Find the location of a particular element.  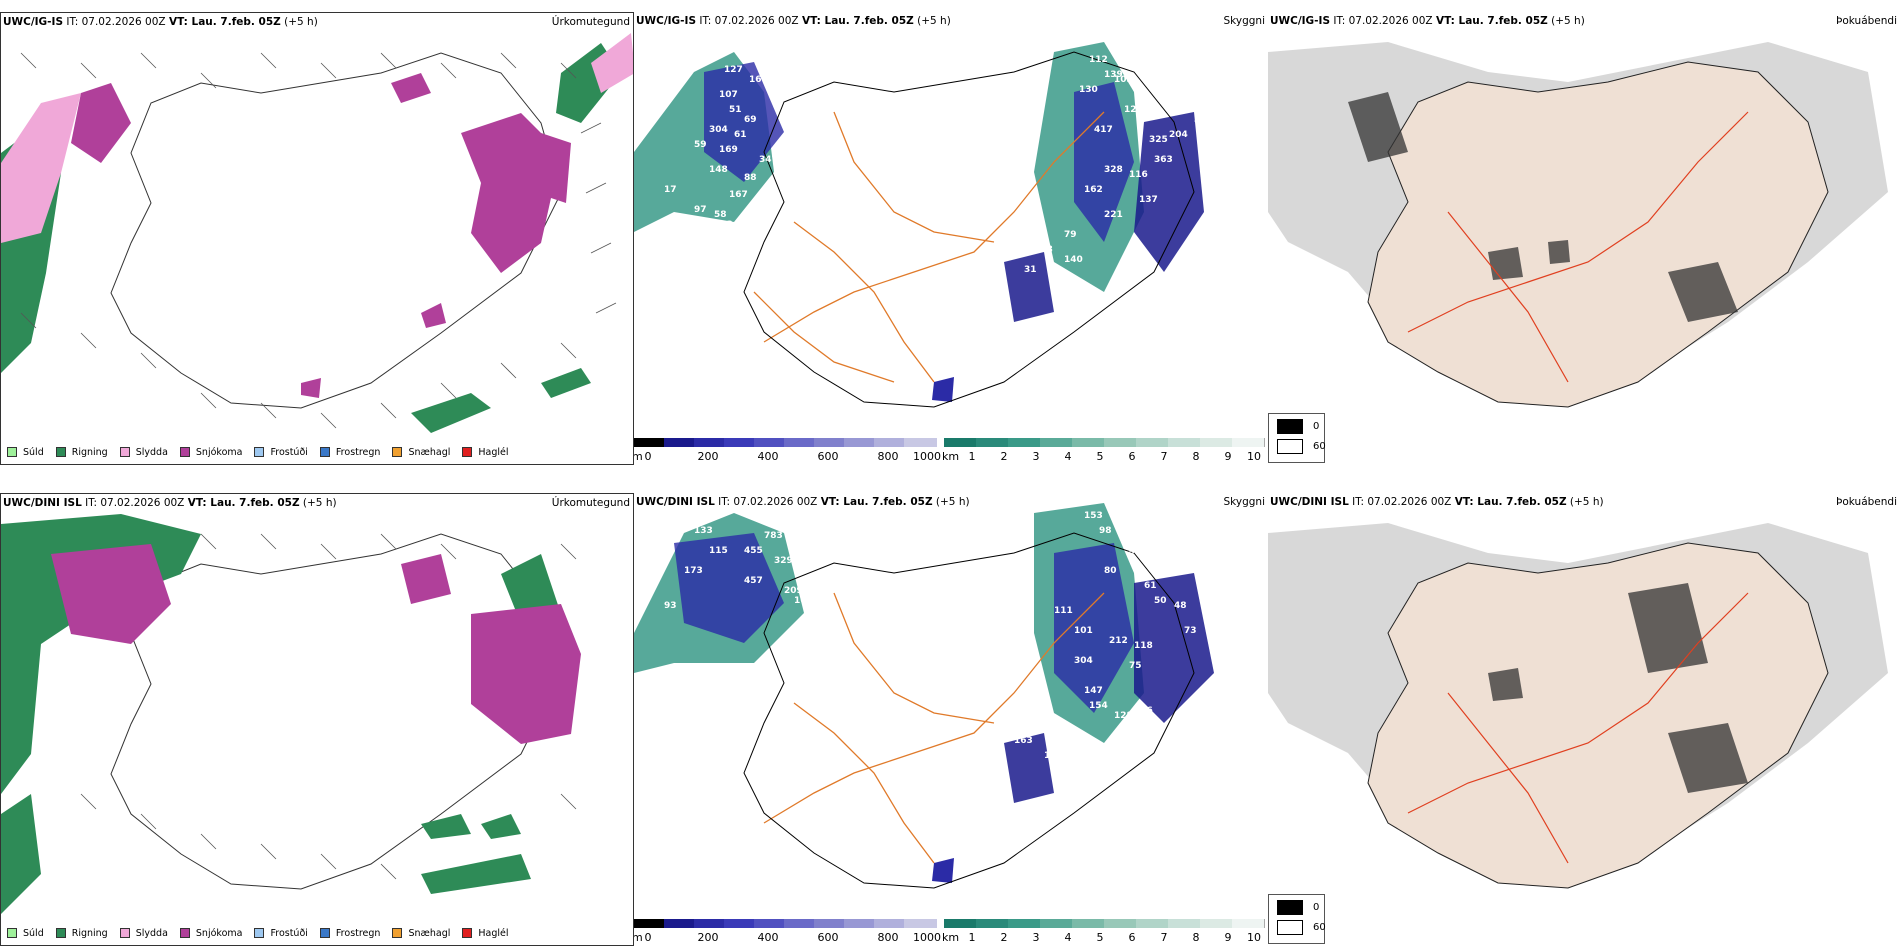

ceiling-value-label: 79 is located at coordinates (1070, 235).